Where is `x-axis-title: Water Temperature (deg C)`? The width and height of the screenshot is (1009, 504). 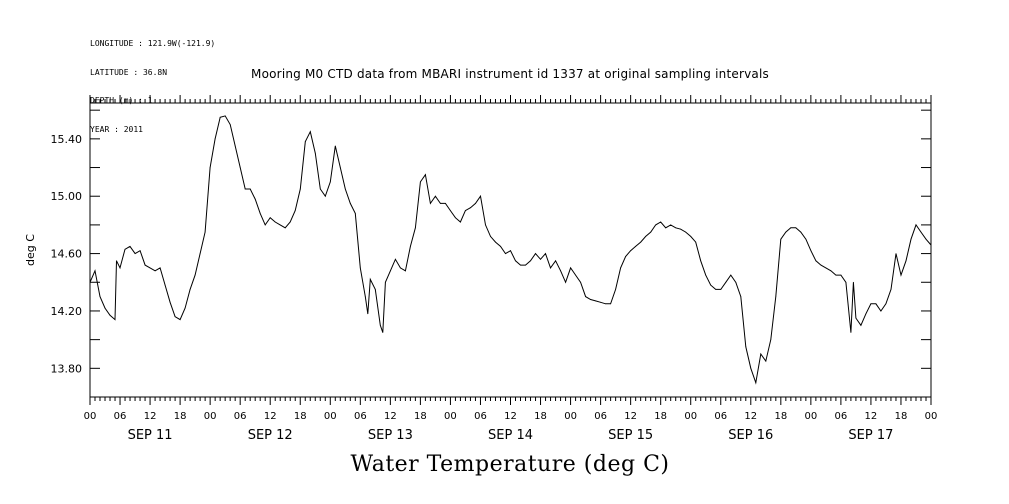 x-axis-title: Water Temperature (deg C) is located at coordinates (510, 464).